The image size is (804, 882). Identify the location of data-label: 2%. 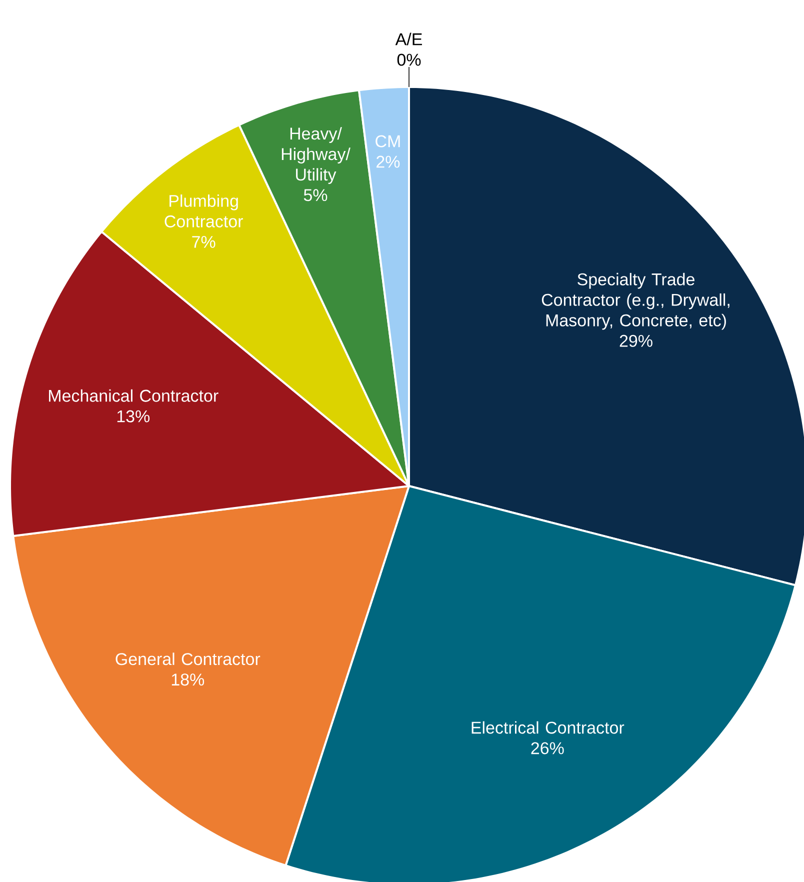
(388, 162).